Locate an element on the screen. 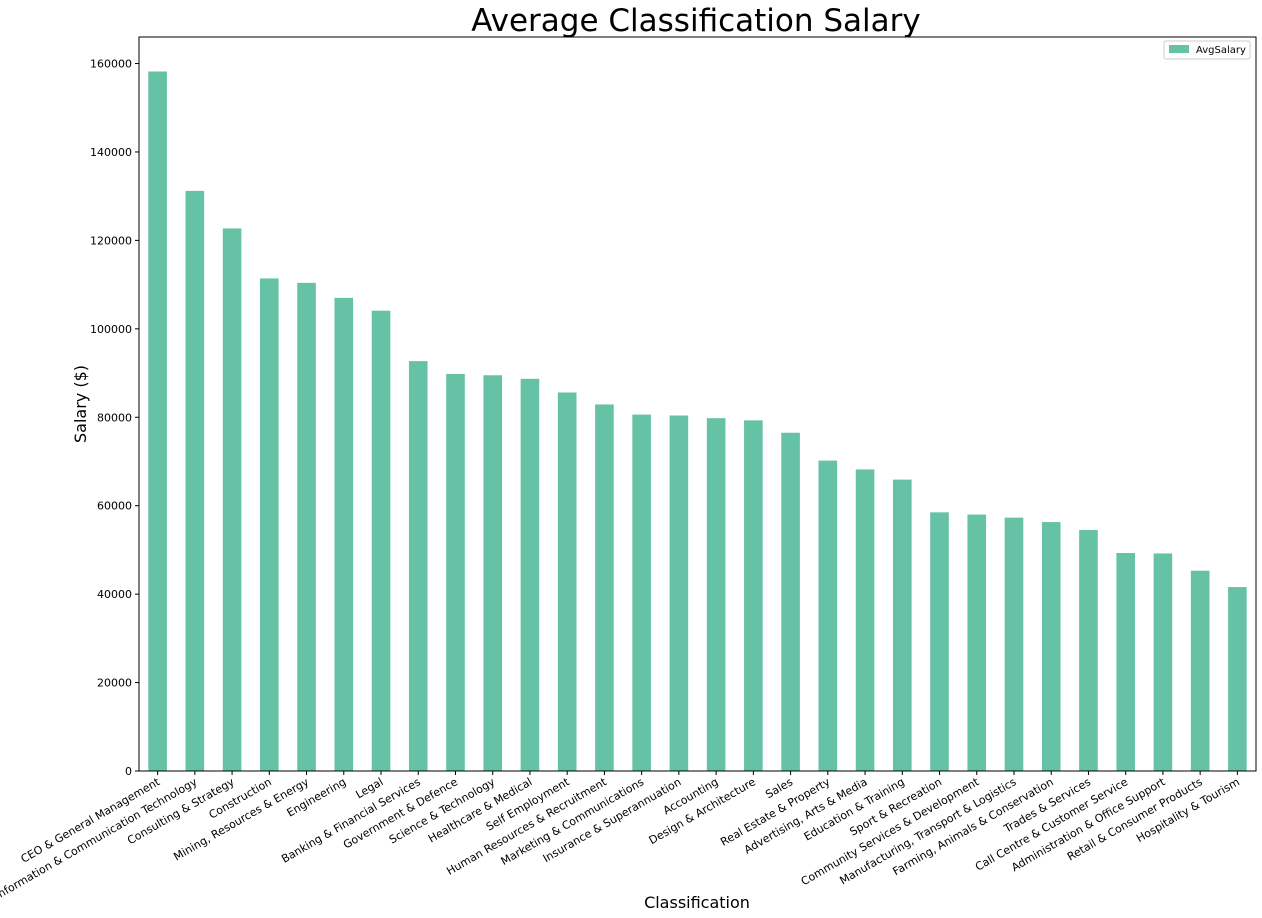 This screenshot has width=1262, height=918. y-tick-label: 160000 is located at coordinates (111, 64).